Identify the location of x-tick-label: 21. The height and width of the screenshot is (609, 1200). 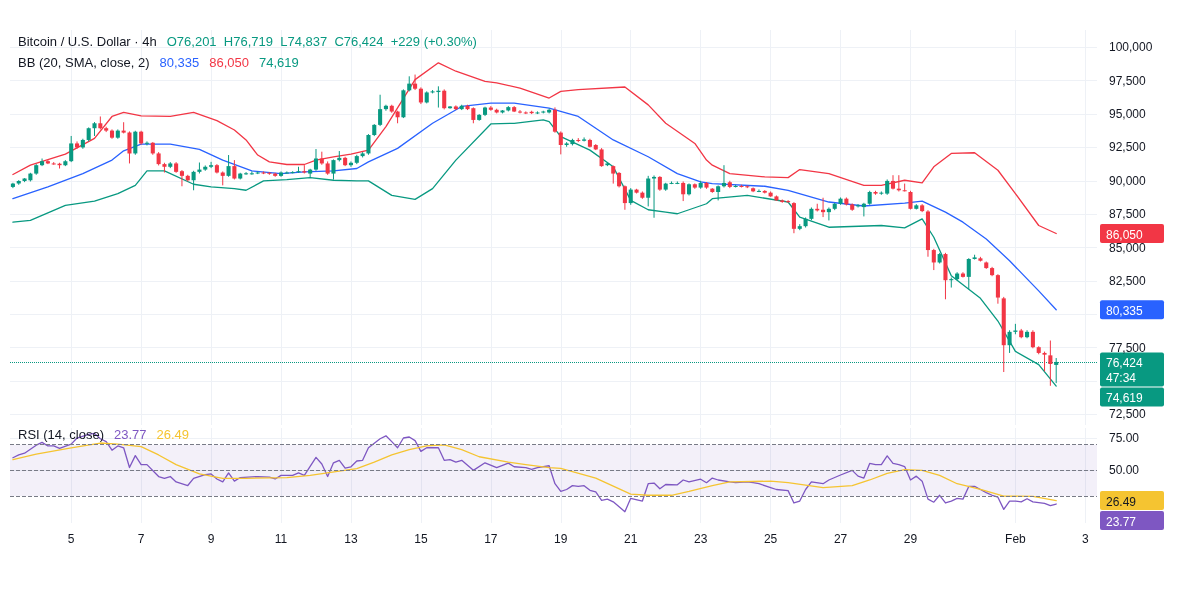
(631, 539).